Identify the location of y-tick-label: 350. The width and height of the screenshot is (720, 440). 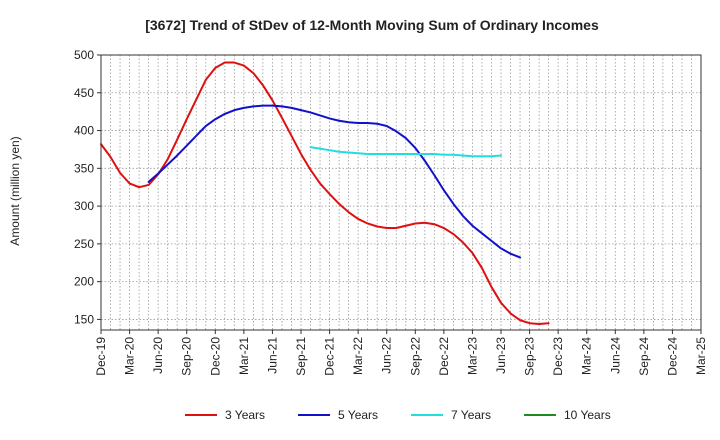
(84, 168).